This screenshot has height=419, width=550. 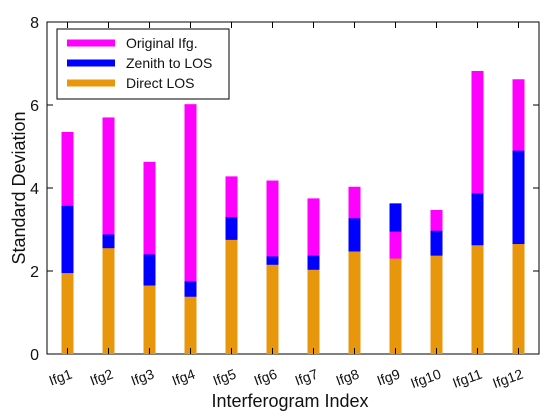 I want to click on bar-direct-ifg5, so click(x=231, y=296).